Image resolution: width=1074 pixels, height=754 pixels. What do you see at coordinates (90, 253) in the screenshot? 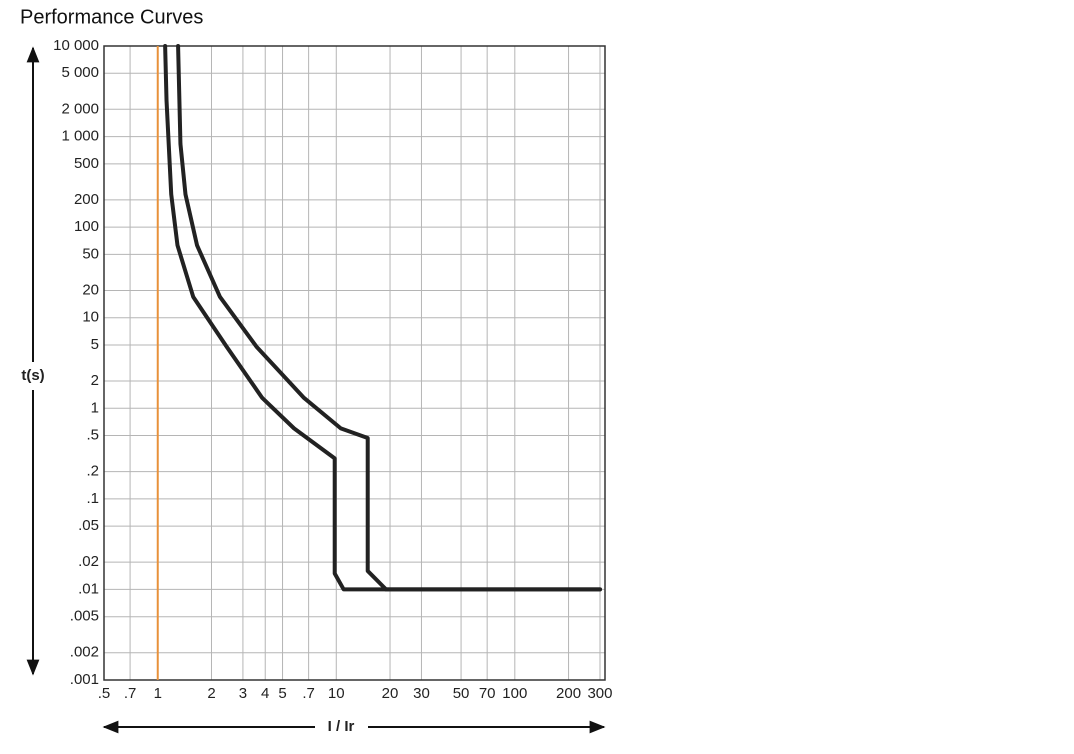
I see `y-tick-label: 50` at bounding box center [90, 253].